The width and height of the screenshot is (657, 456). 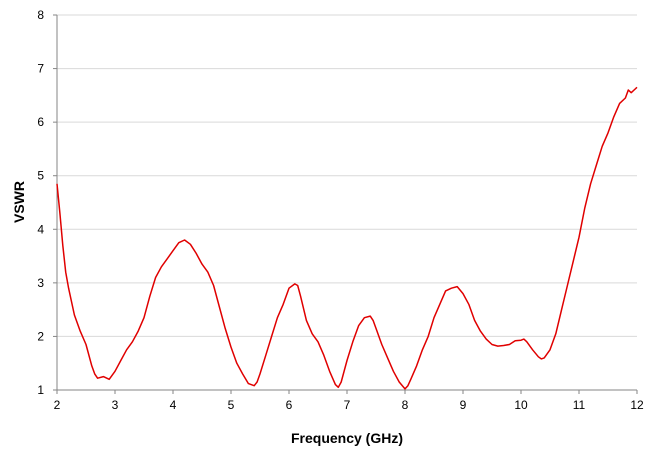 What do you see at coordinates (40, 283) in the screenshot?
I see `y-tick-label-3: 3` at bounding box center [40, 283].